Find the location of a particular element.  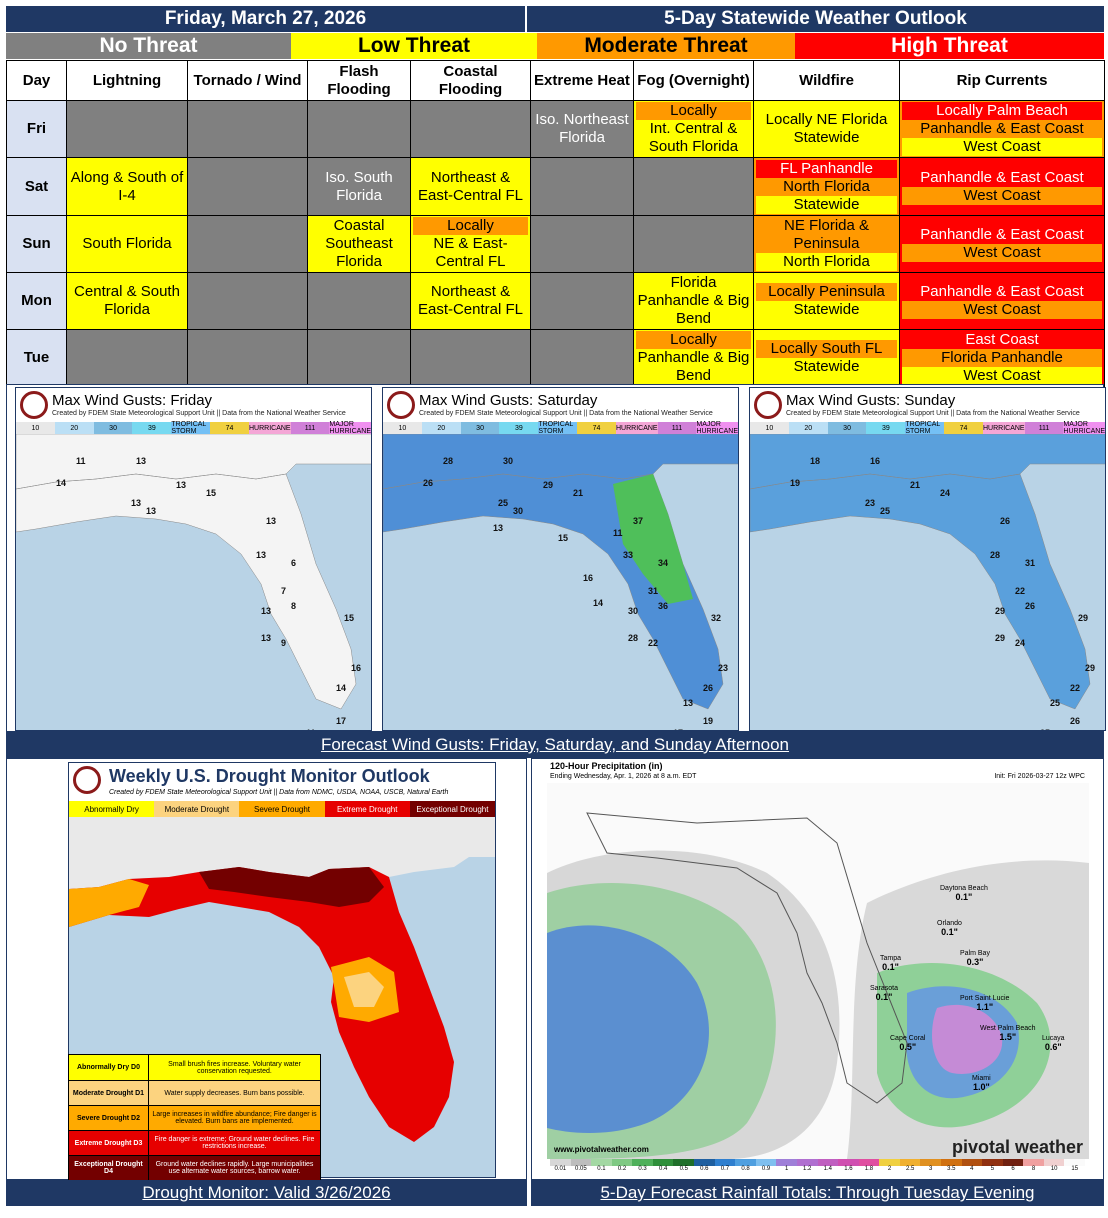

rain-scale-step: 2 is located at coordinates (889, 1168).